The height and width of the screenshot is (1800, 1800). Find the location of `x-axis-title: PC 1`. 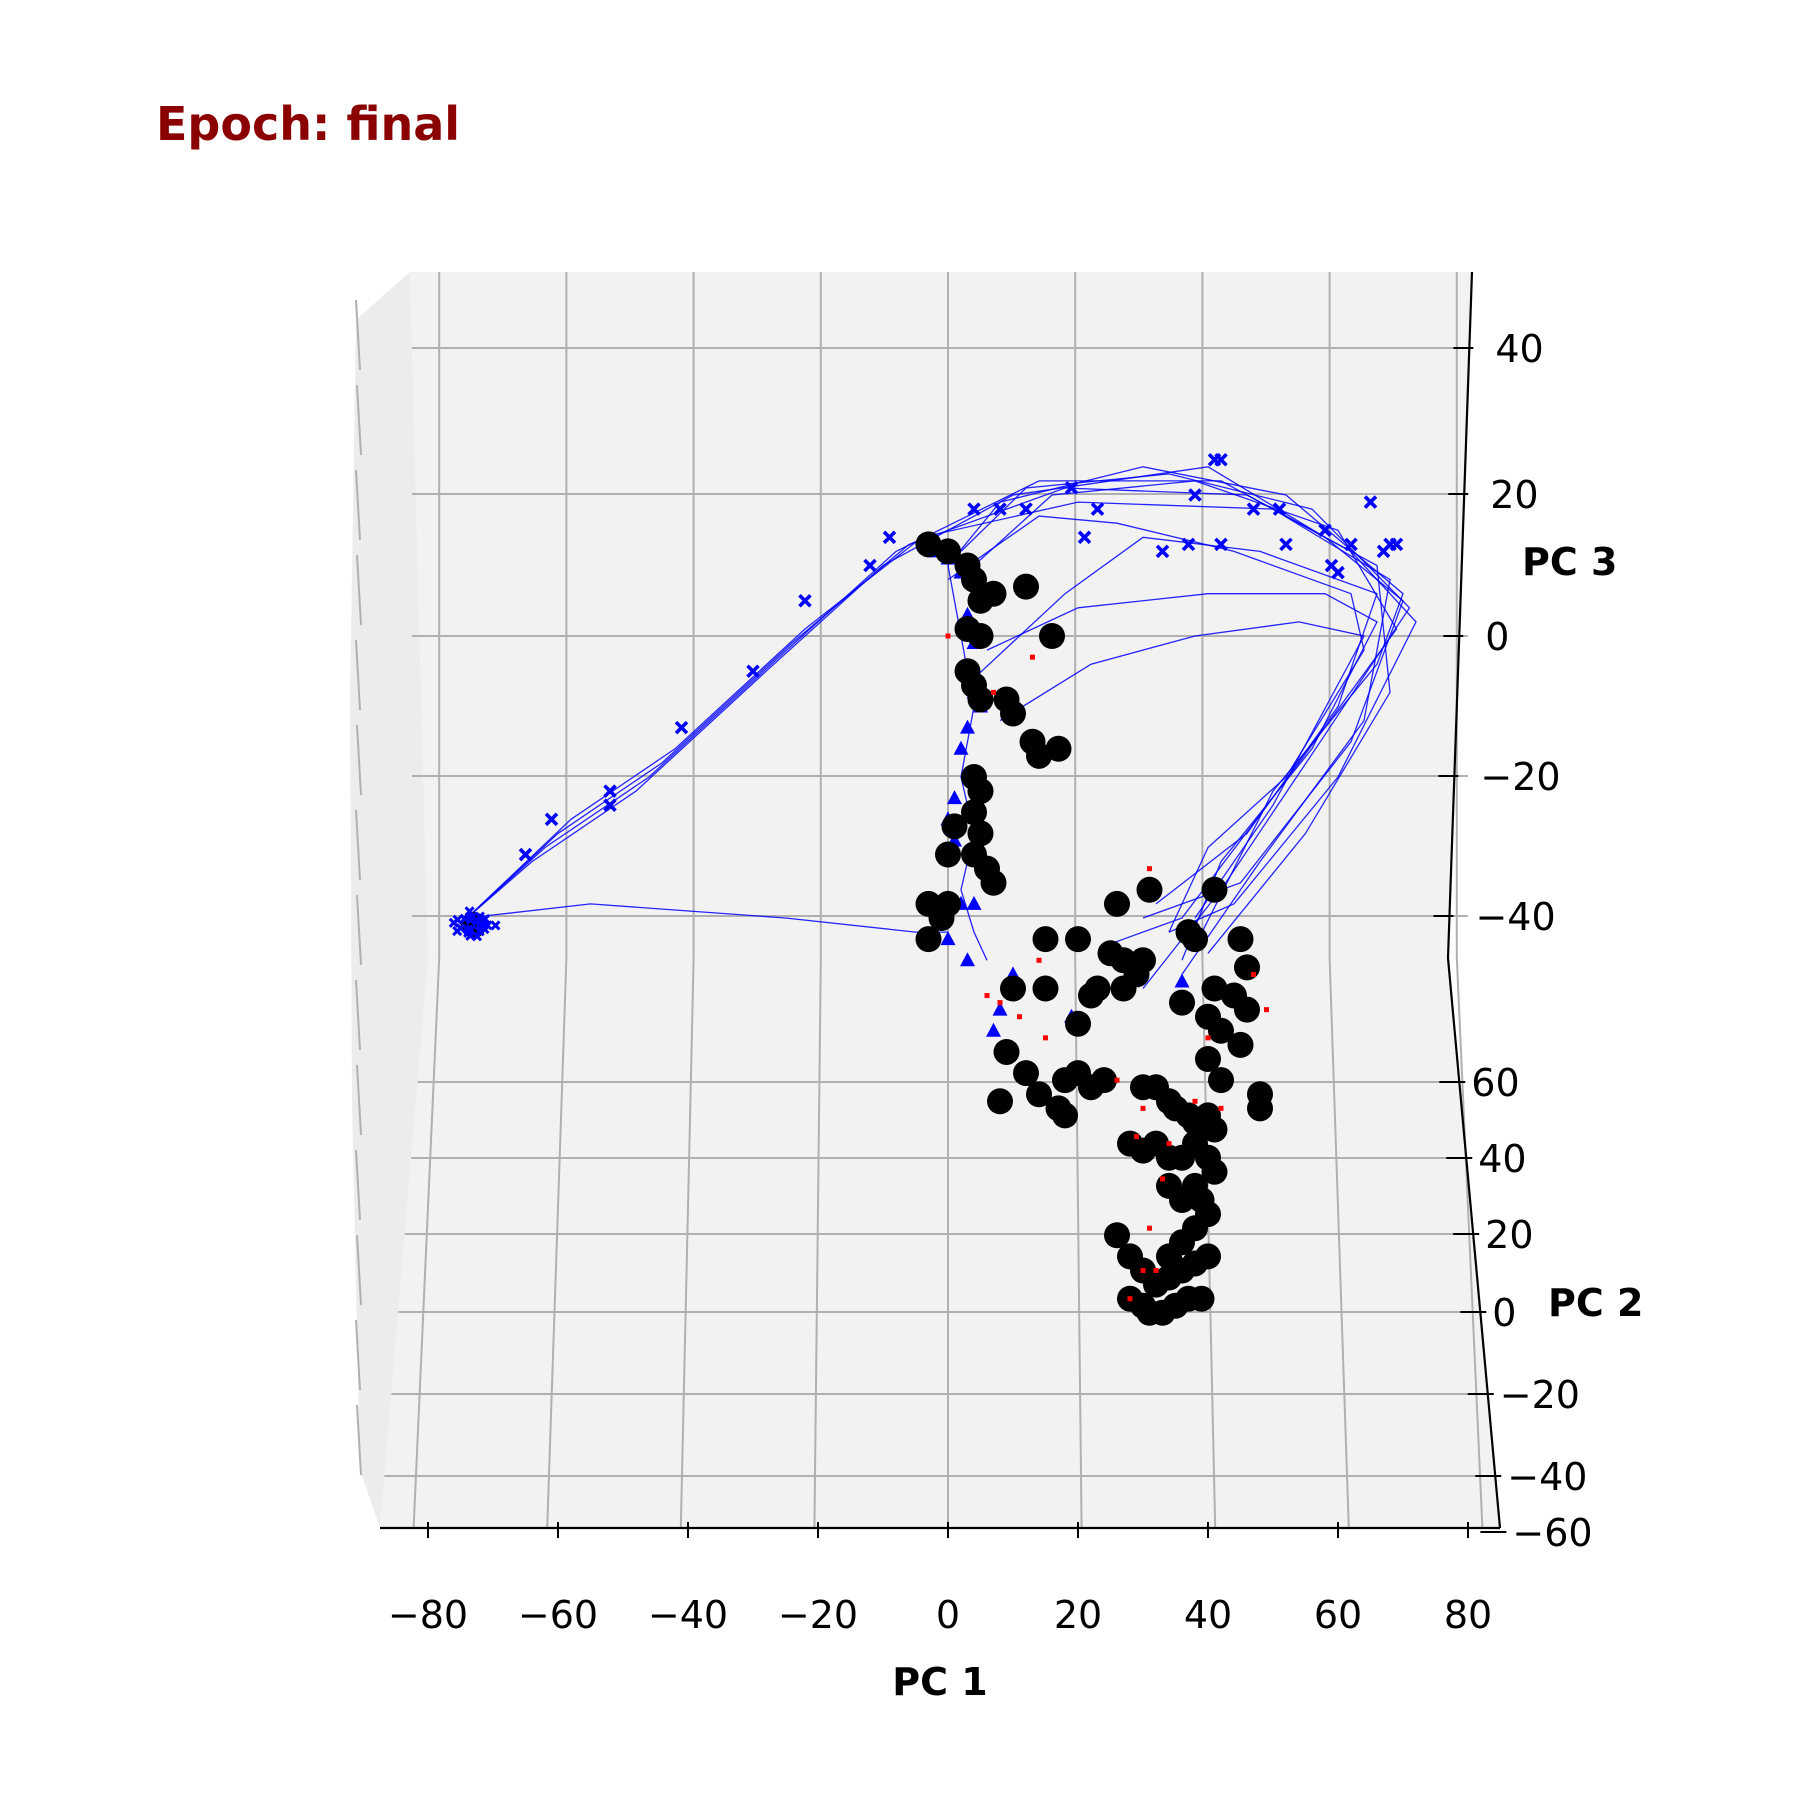

x-axis-title: PC 1 is located at coordinates (939, 1682).